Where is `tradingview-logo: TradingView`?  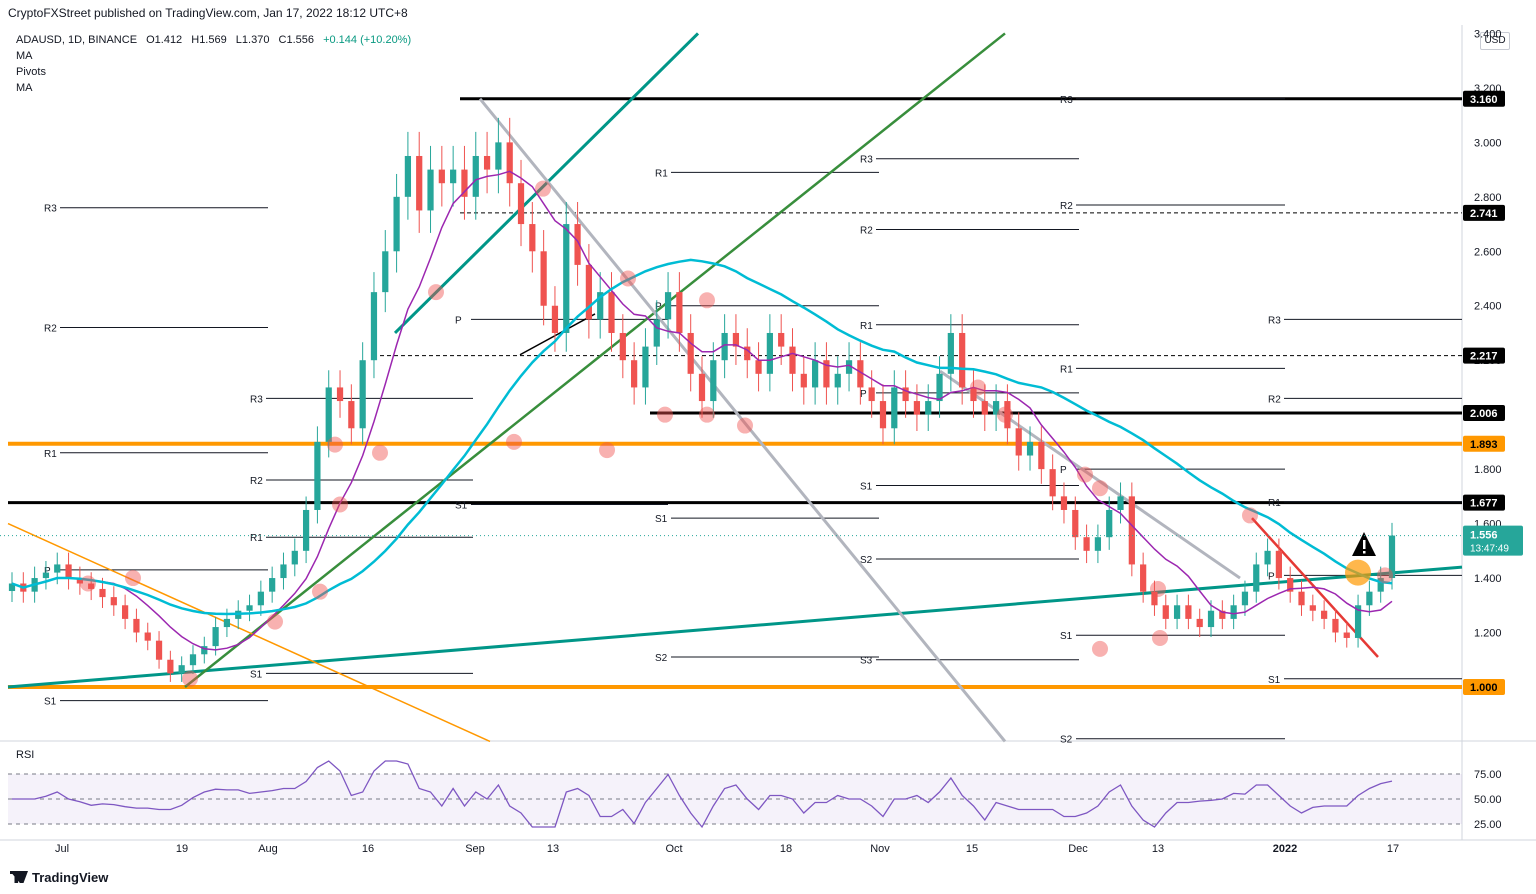
tradingview-logo: TradingView is located at coordinates (59, 877).